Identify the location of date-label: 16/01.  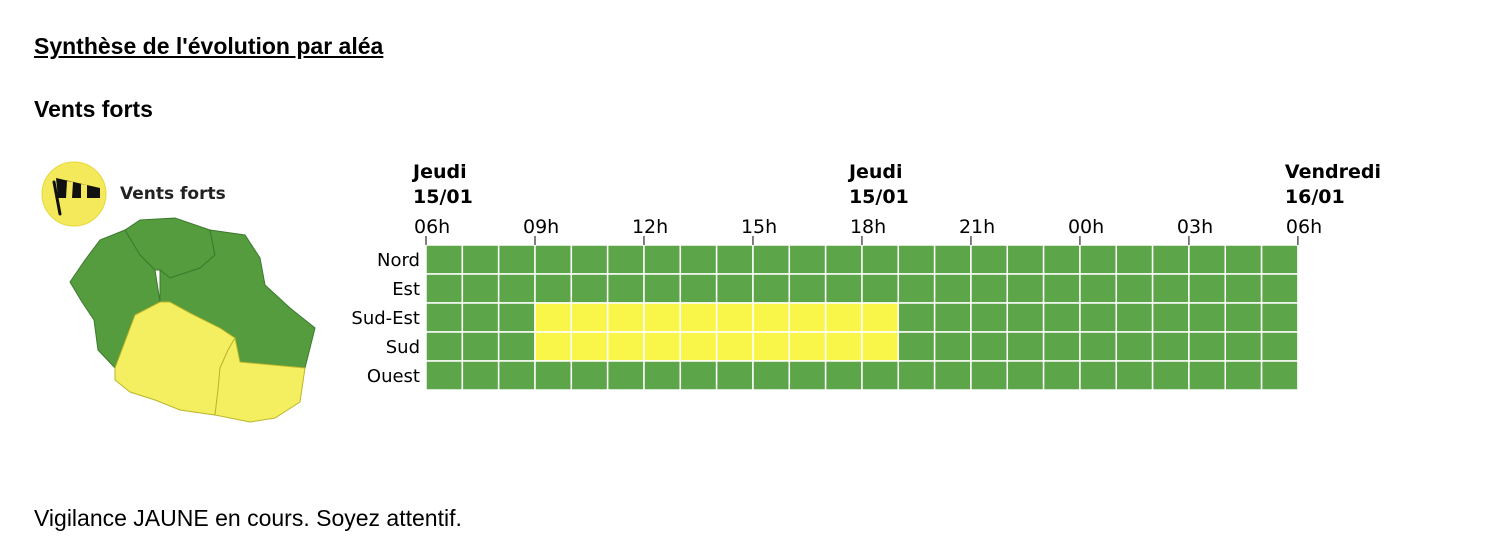
(1315, 197).